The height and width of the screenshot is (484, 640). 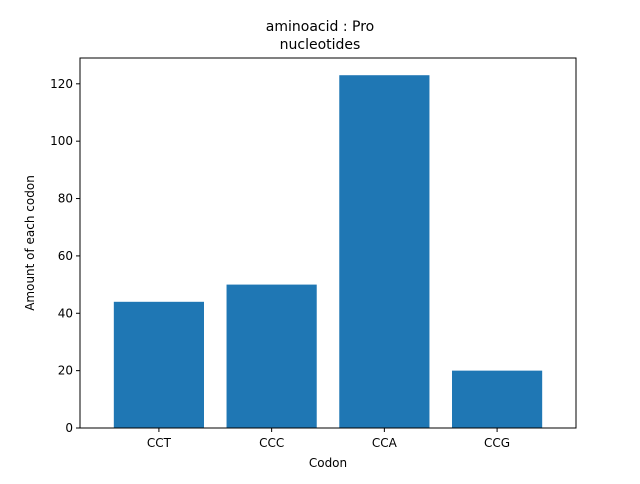 I want to click on x-tick-label: CCT, so click(x=159, y=443).